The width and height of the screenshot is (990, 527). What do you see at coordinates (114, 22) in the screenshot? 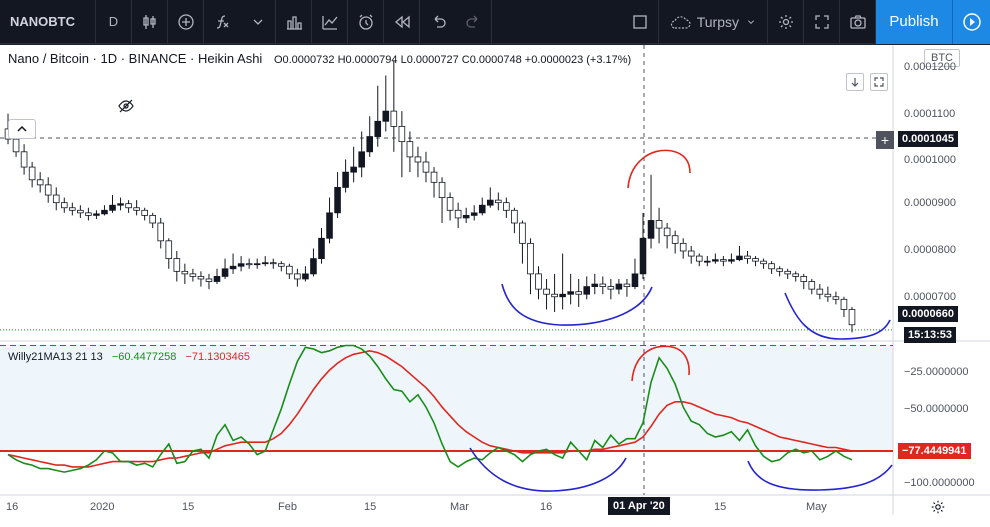
I see `interval-button: D` at bounding box center [114, 22].